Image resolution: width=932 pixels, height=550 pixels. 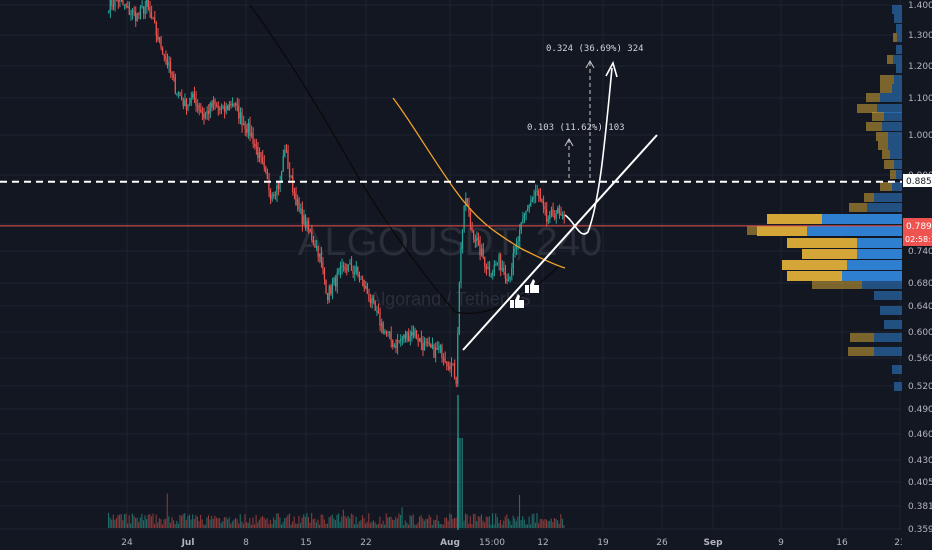 What do you see at coordinates (513, 543) in the screenshot?
I see `x-axis: 24 Jul 8 15 22 Aug 15:00 12 19 26 Sep 9 16 23` at bounding box center [513, 543].